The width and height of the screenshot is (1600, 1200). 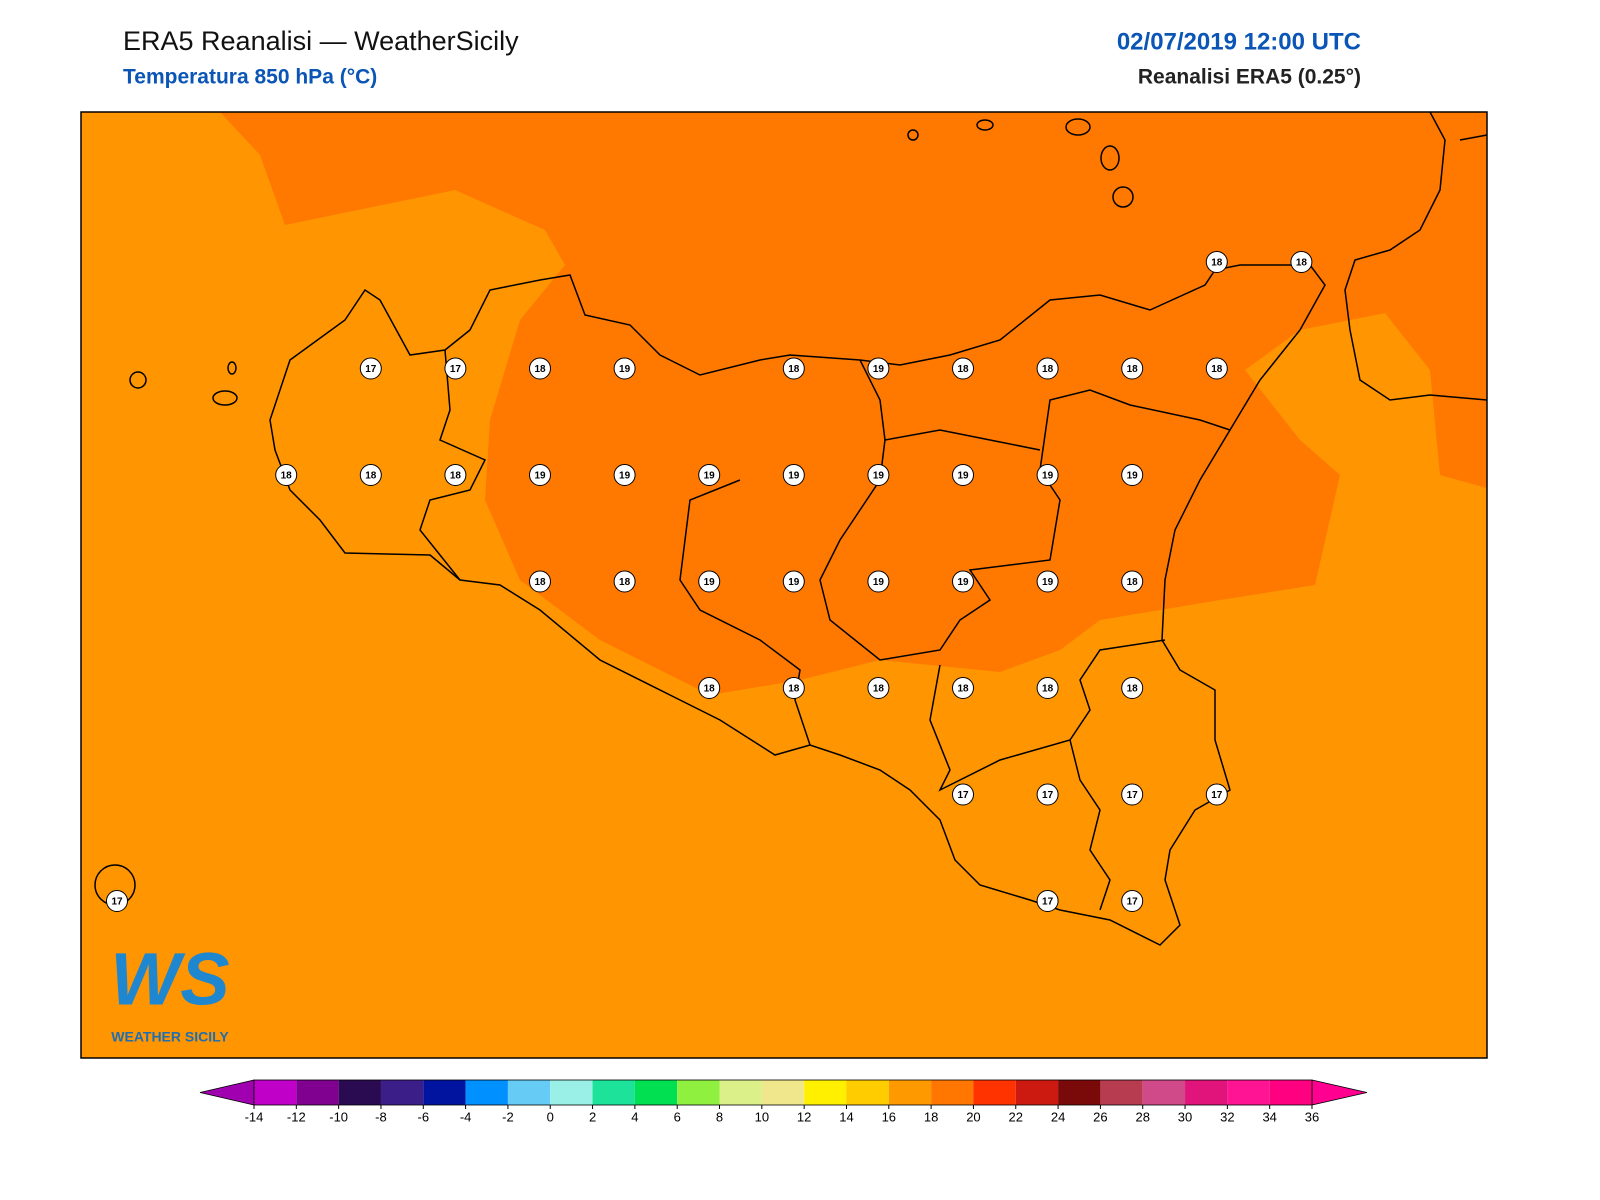 What do you see at coordinates (1312, 1116) in the screenshot?
I see `colorbar-tick-label: 36` at bounding box center [1312, 1116].